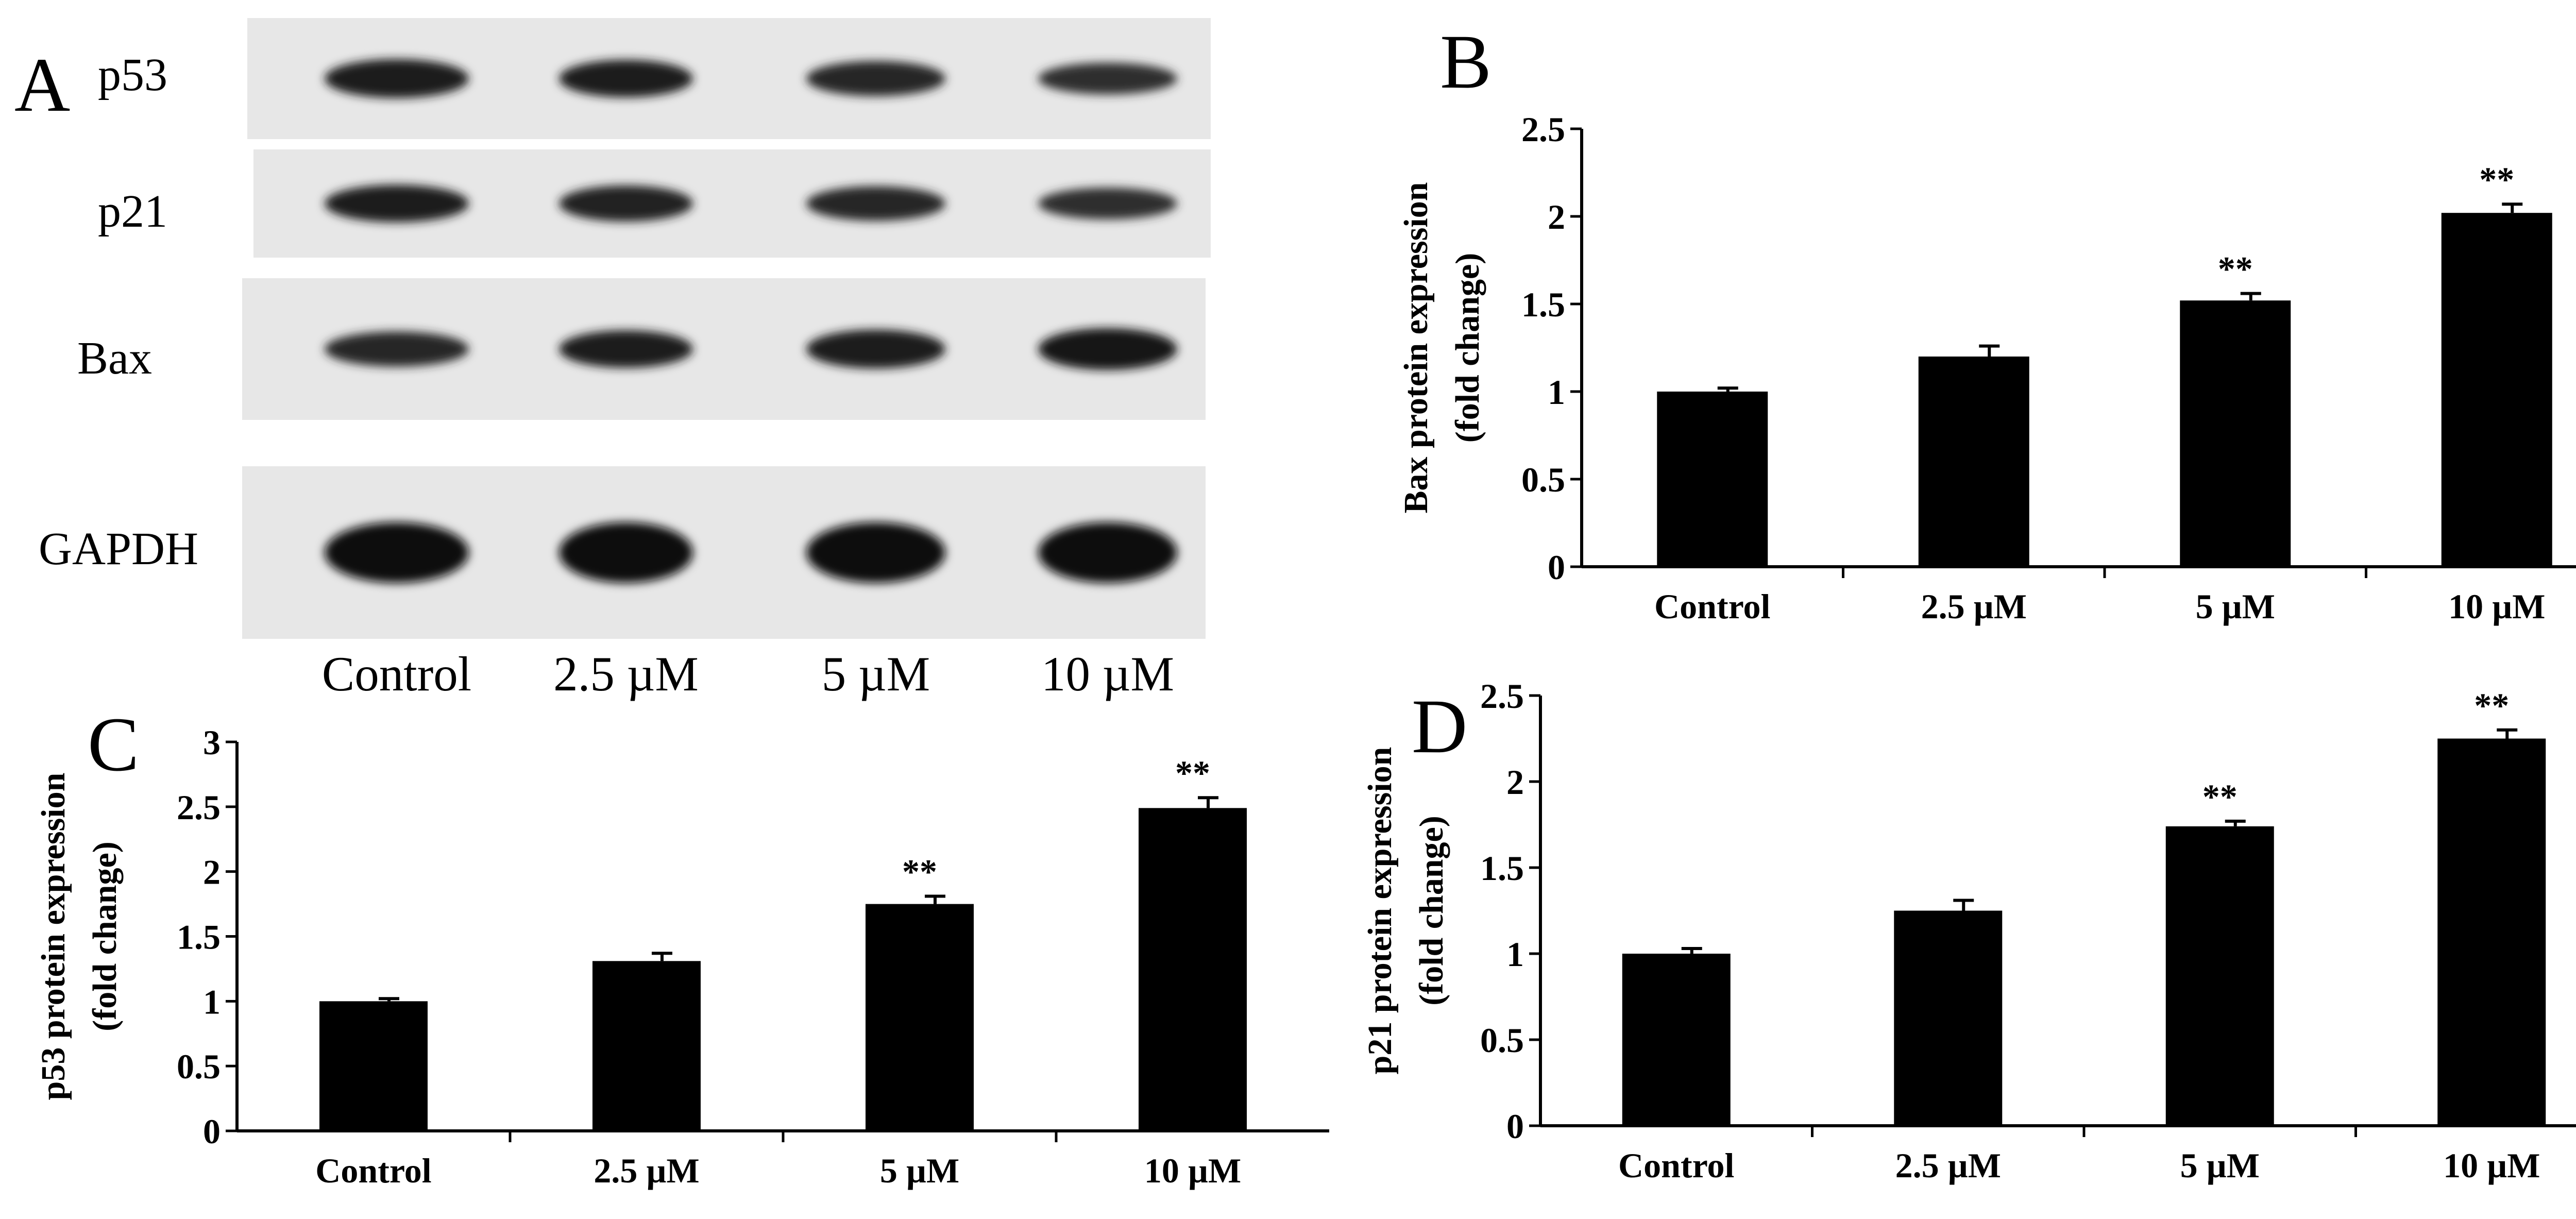  I want to click on blot-row-p53: p53, so click(654, 78).